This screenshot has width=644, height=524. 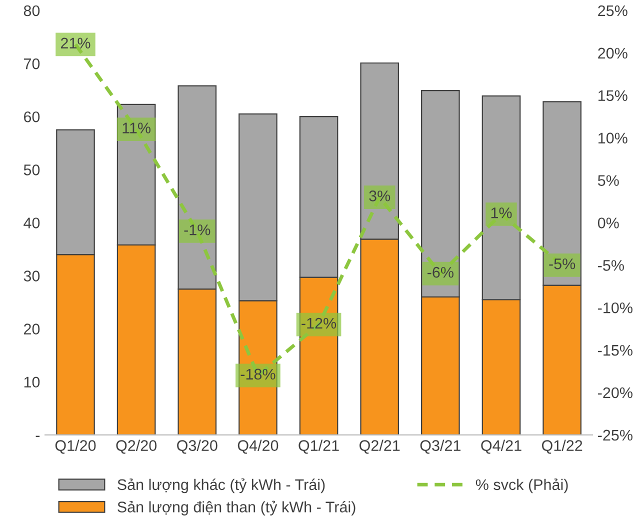 What do you see at coordinates (221, 486) in the screenshot?
I see `legend-label: Sản lượng khác (tỷ kWh - Trái)` at bounding box center [221, 486].